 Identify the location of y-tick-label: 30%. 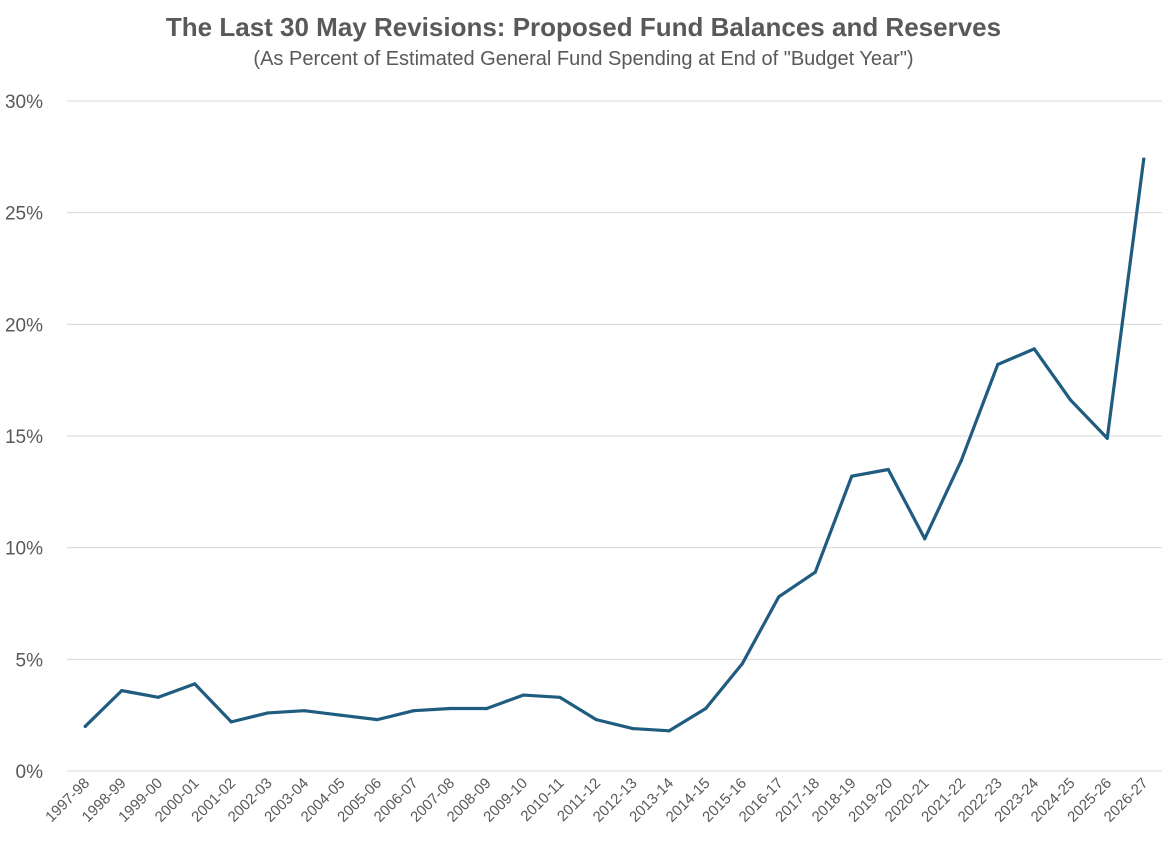
(24, 102).